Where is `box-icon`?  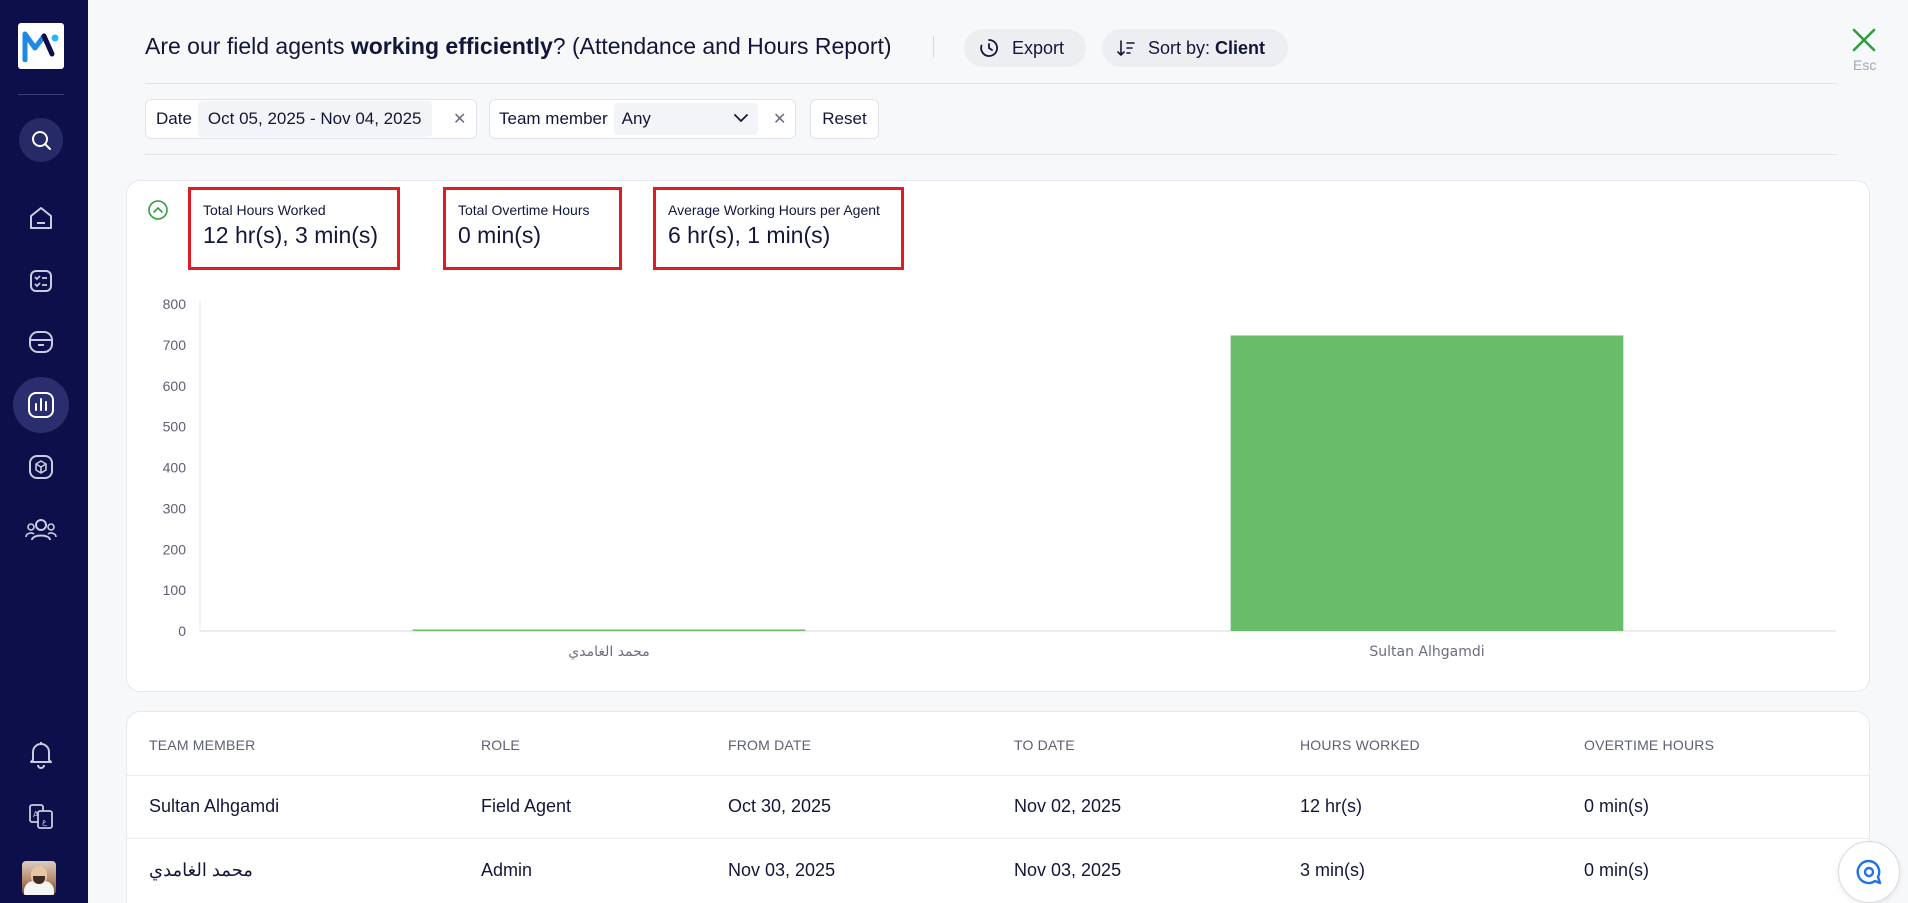 box-icon is located at coordinates (41, 467).